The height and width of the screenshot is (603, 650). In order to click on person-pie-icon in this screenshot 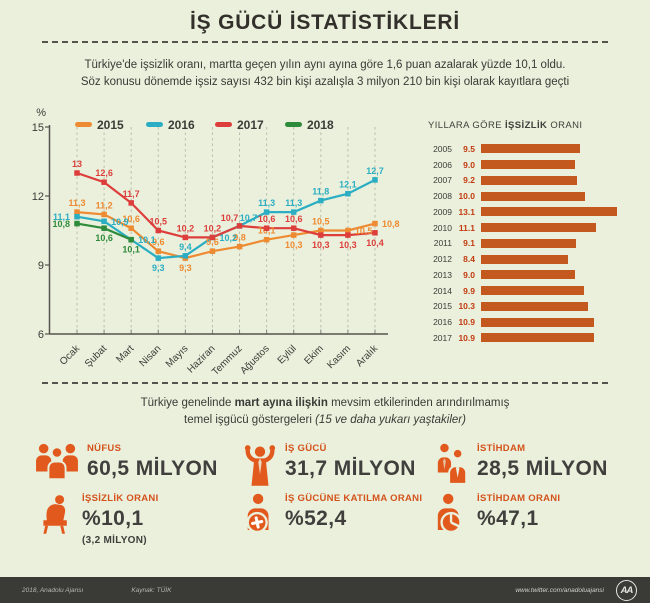, I will do `click(452, 516)`.